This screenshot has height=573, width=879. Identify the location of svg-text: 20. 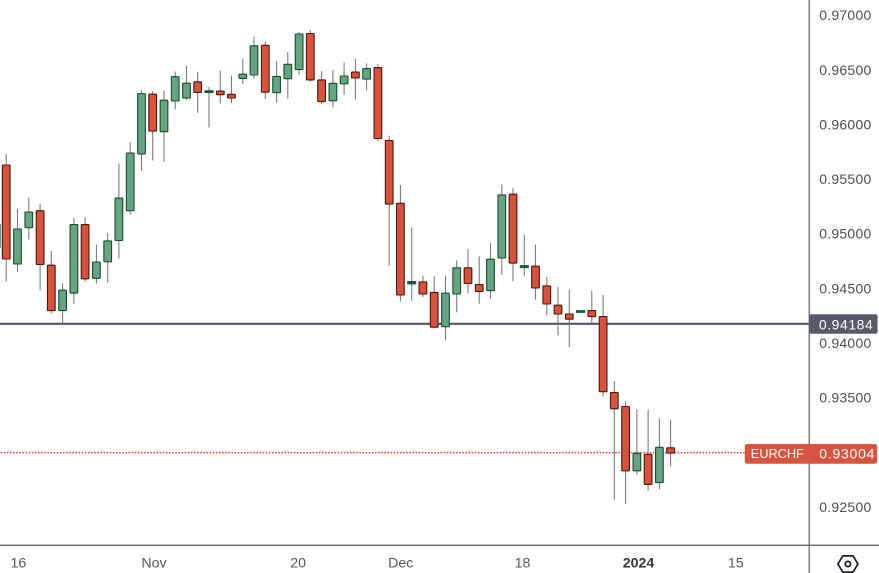
(298, 564).